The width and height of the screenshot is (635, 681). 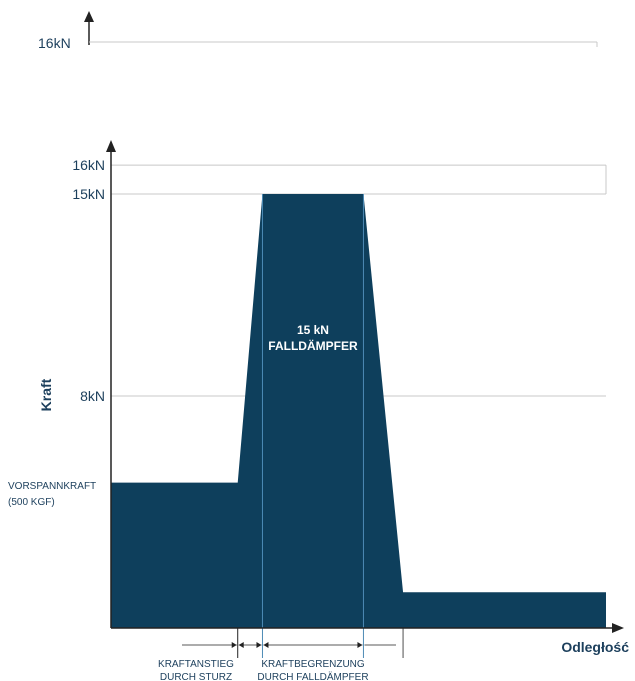 I want to click on y-tick-labels: 16kN 15kN 8kN, so click(x=88, y=280).